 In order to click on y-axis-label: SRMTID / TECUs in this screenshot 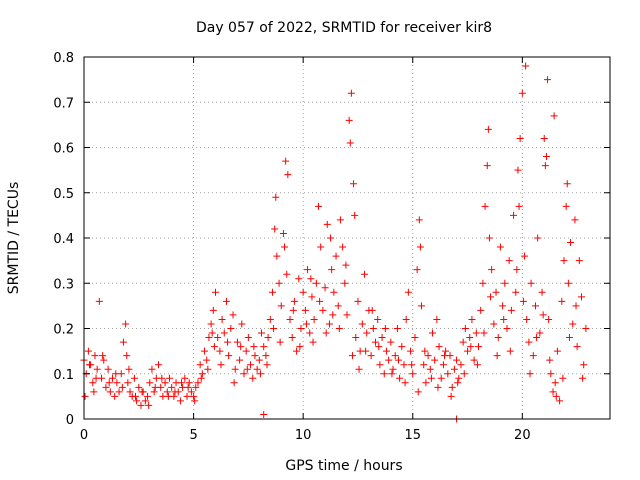, I will do `click(14, 238)`.